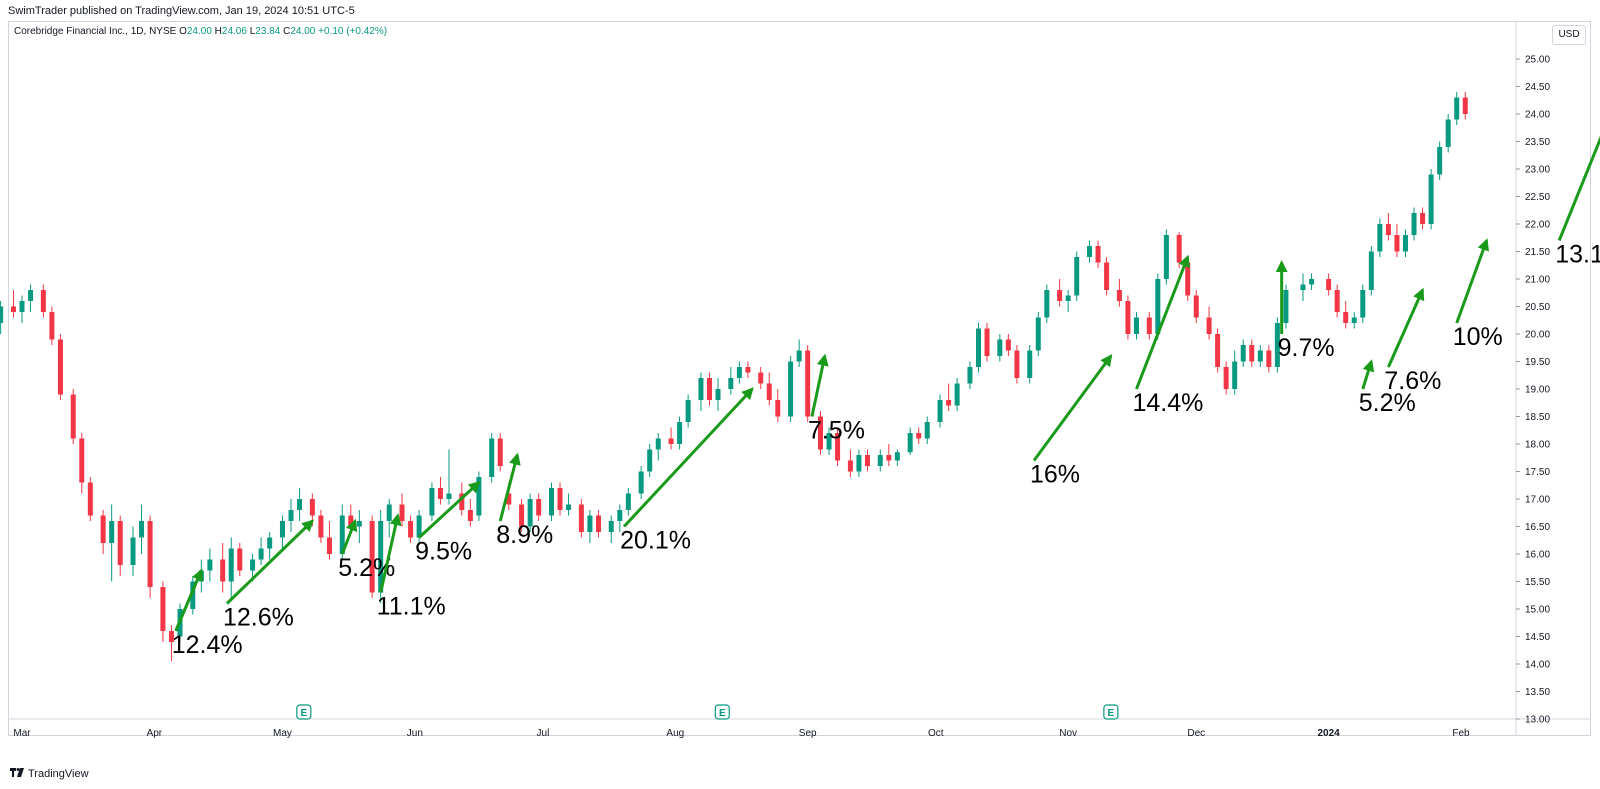  What do you see at coordinates (1537, 60) in the screenshot?
I see `y-tick-label: 25.00` at bounding box center [1537, 60].